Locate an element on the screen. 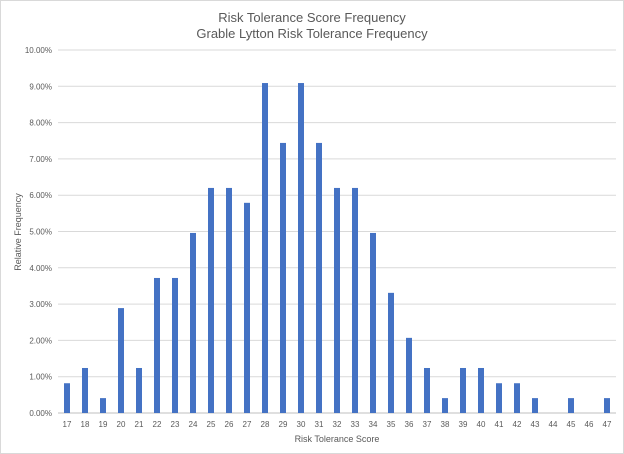  x-tick-label: 17 is located at coordinates (67, 424).